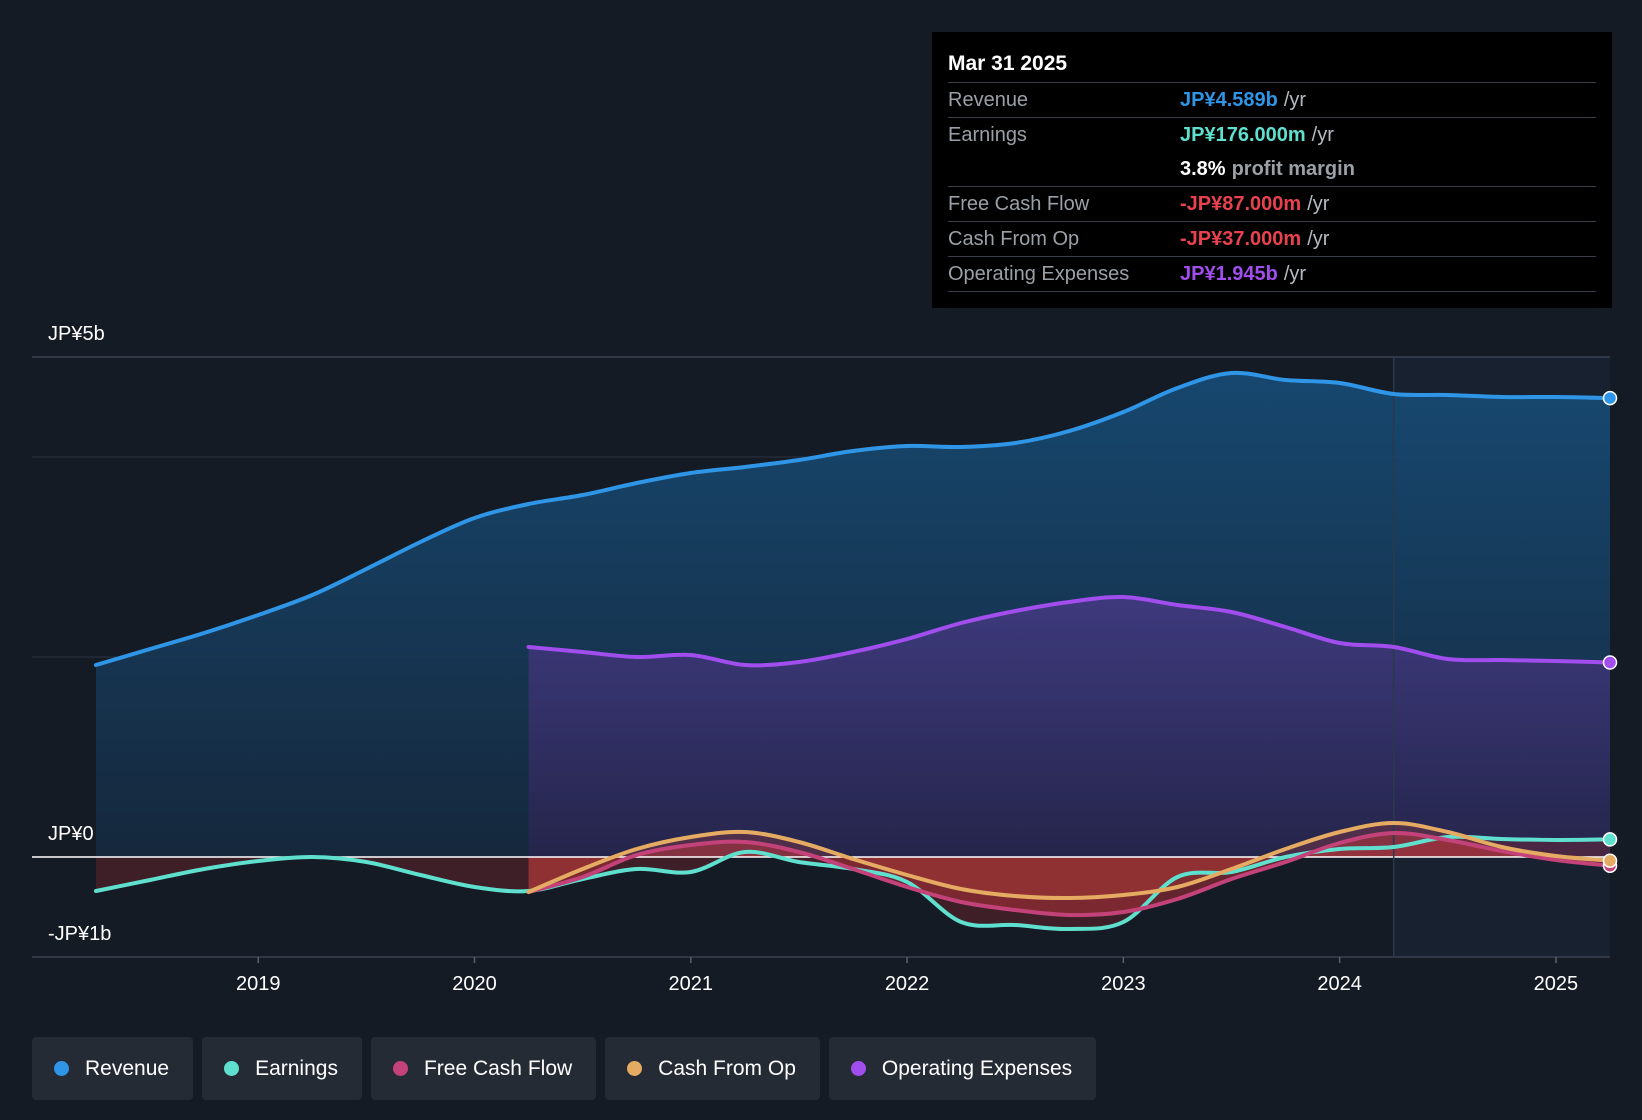 Image resolution: width=1642 pixels, height=1120 pixels. I want to click on tooltip-value: -JP¥37.000m, so click(1241, 239).